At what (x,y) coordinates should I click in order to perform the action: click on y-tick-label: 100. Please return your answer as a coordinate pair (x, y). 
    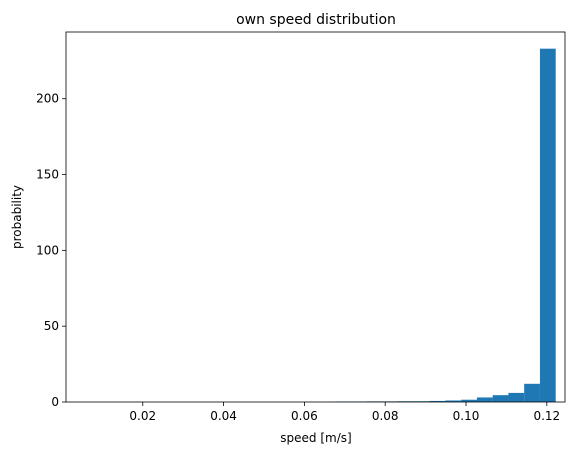
    Looking at the image, I should click on (47, 250).